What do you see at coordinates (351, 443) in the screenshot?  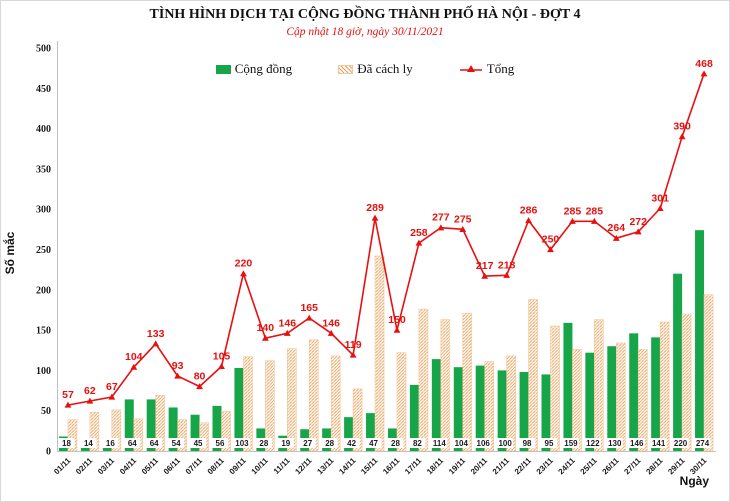 I see `bar-value-label: 42` at bounding box center [351, 443].